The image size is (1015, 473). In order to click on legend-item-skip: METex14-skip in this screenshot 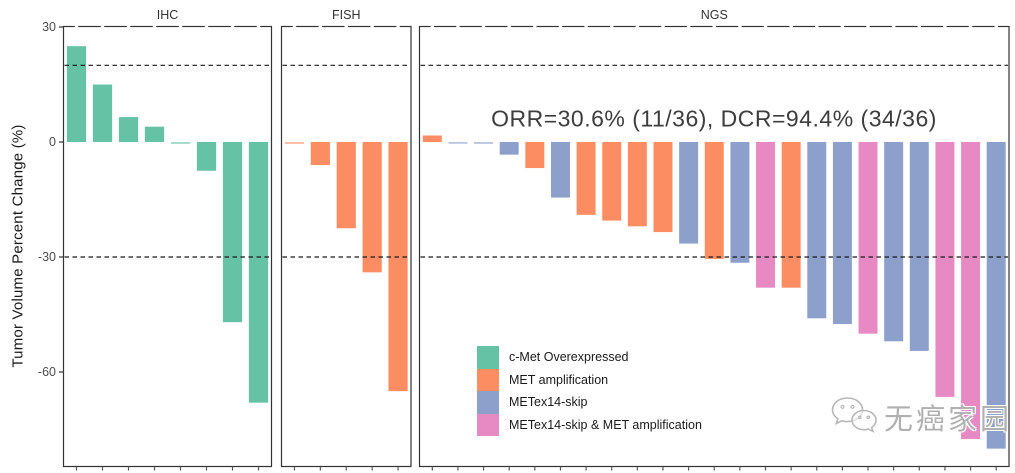, I will do `click(589, 402)`.